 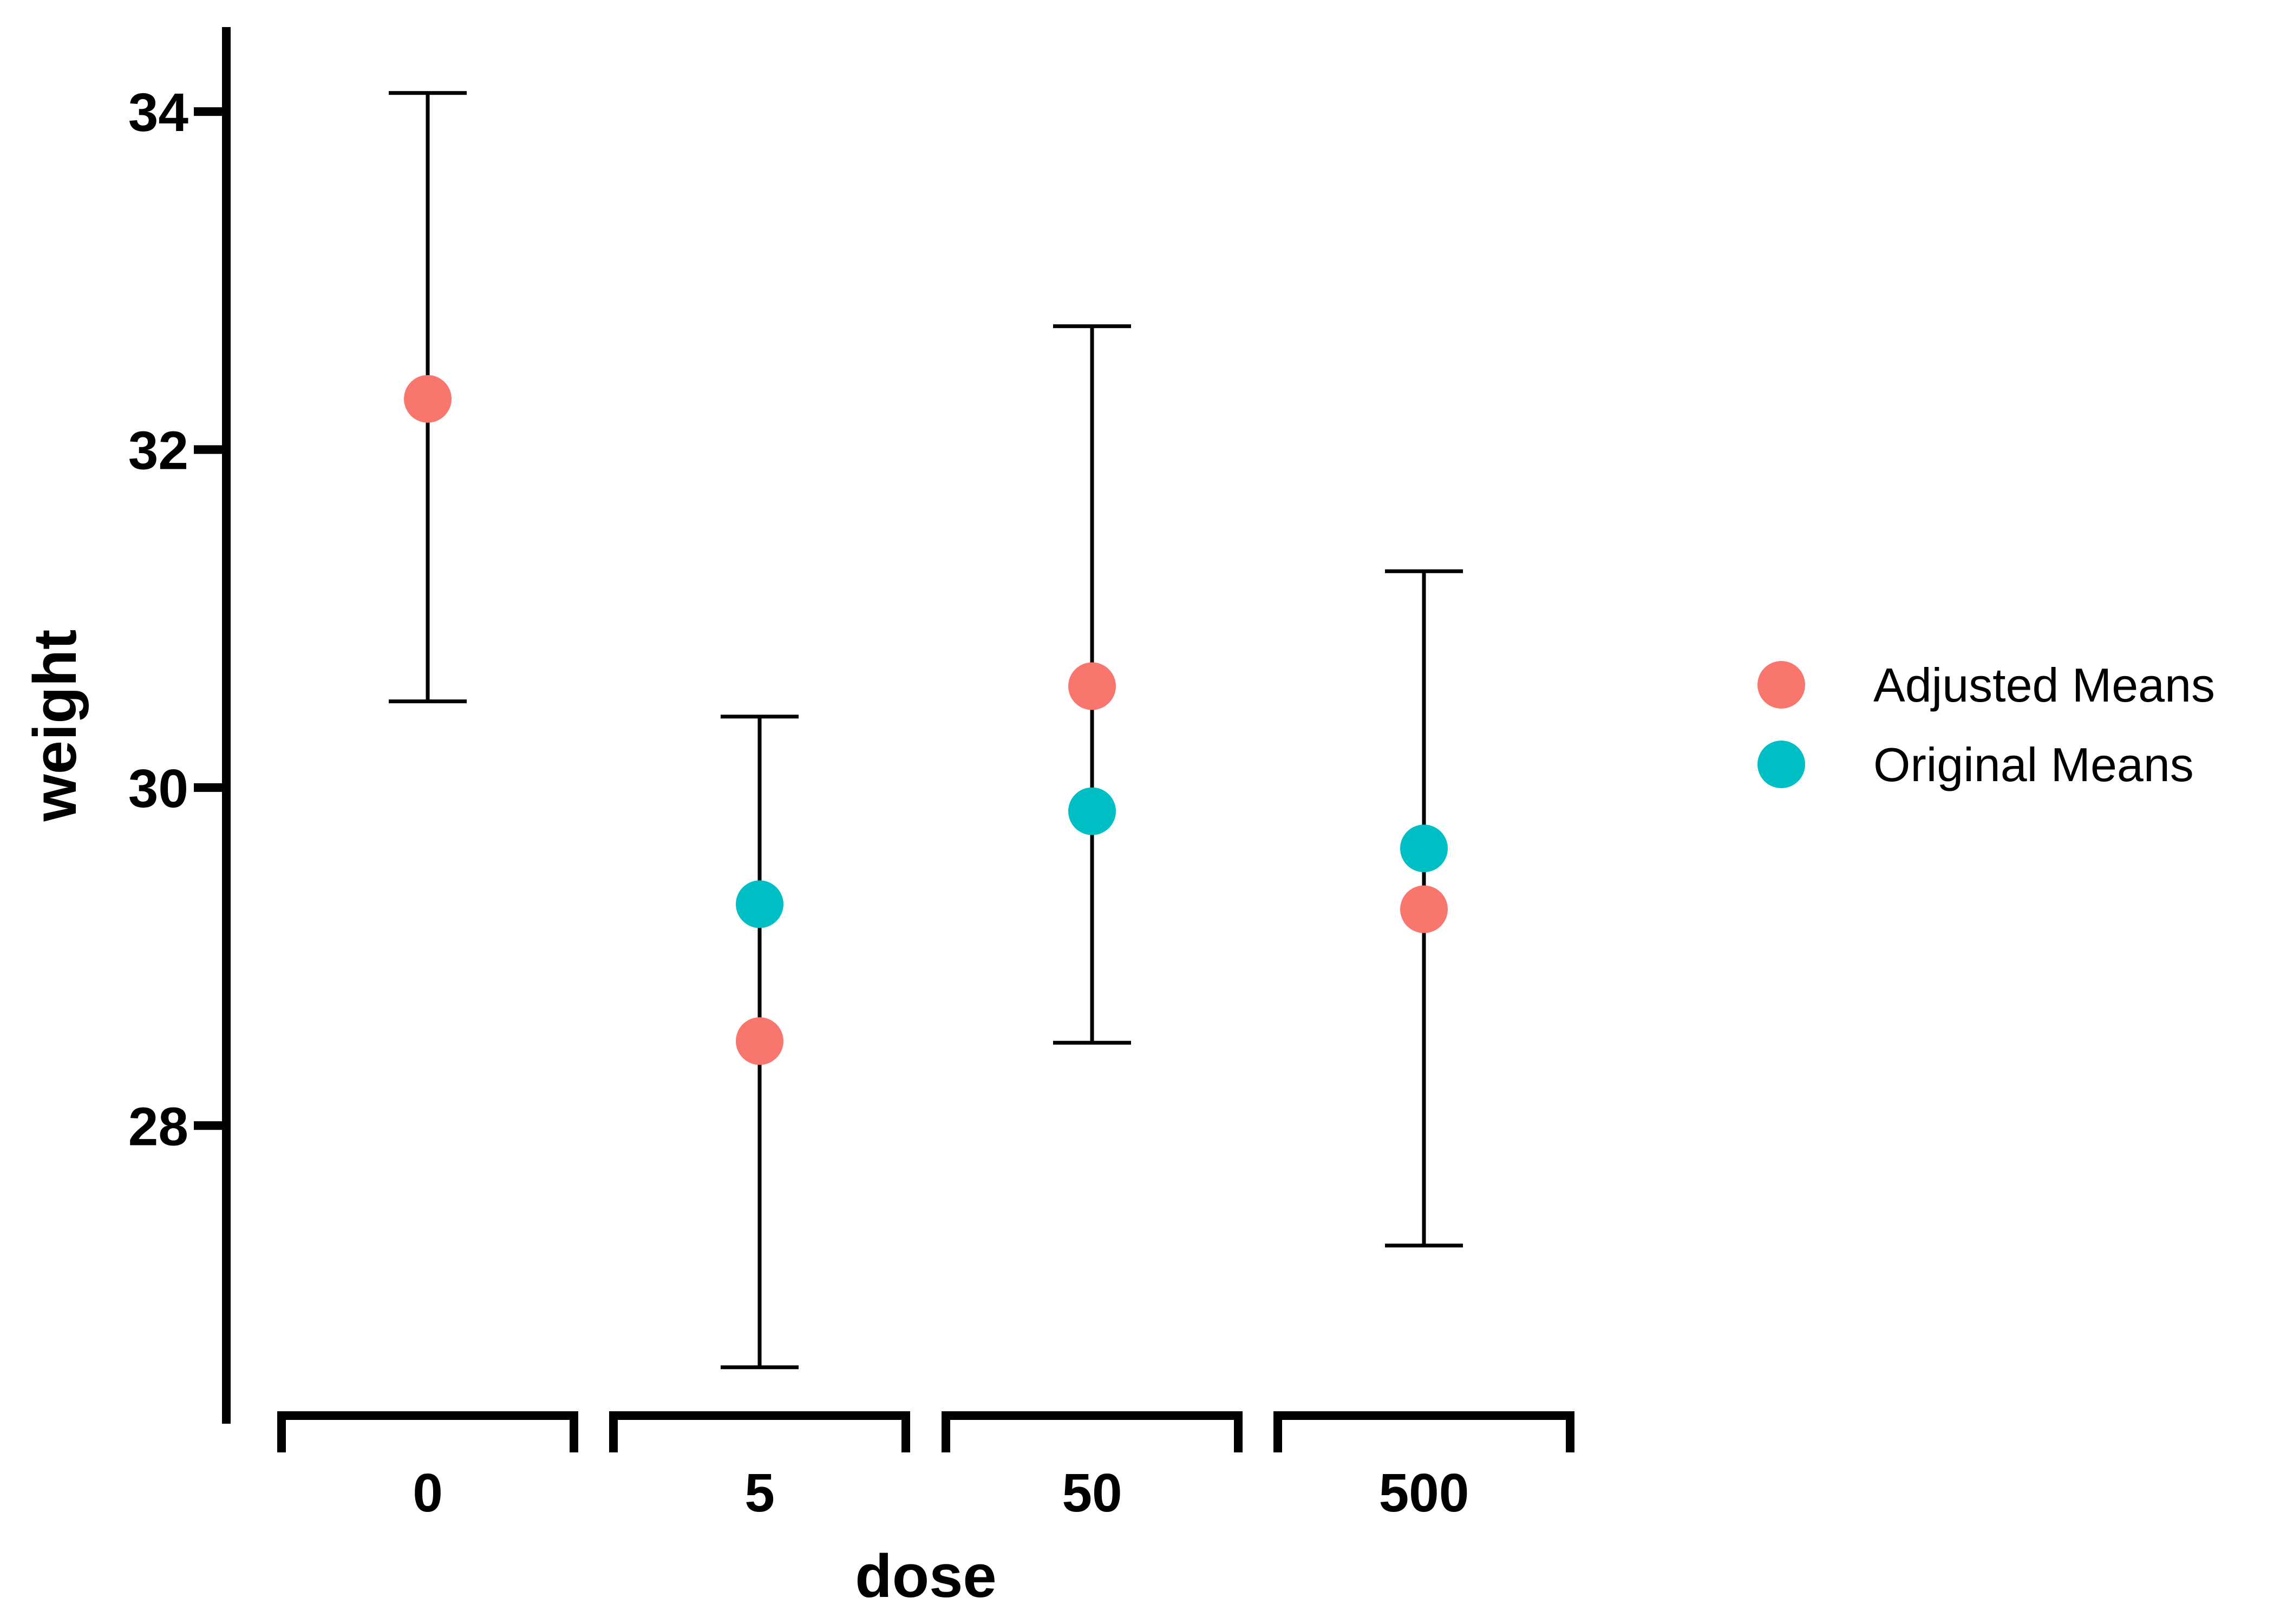 I want to click on y-tick-label-30: 30, so click(x=158, y=788).